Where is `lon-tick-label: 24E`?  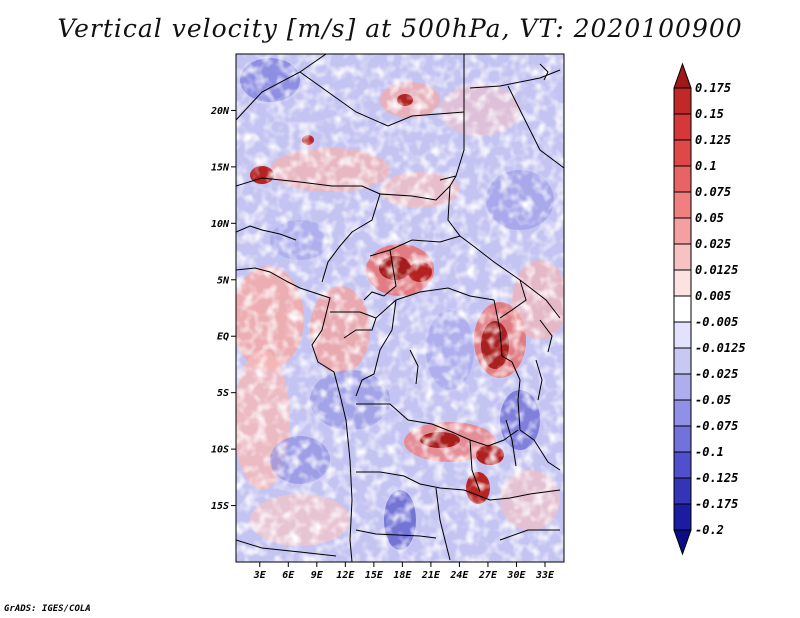
lon-tick-label: 24E is located at coordinates (459, 575).